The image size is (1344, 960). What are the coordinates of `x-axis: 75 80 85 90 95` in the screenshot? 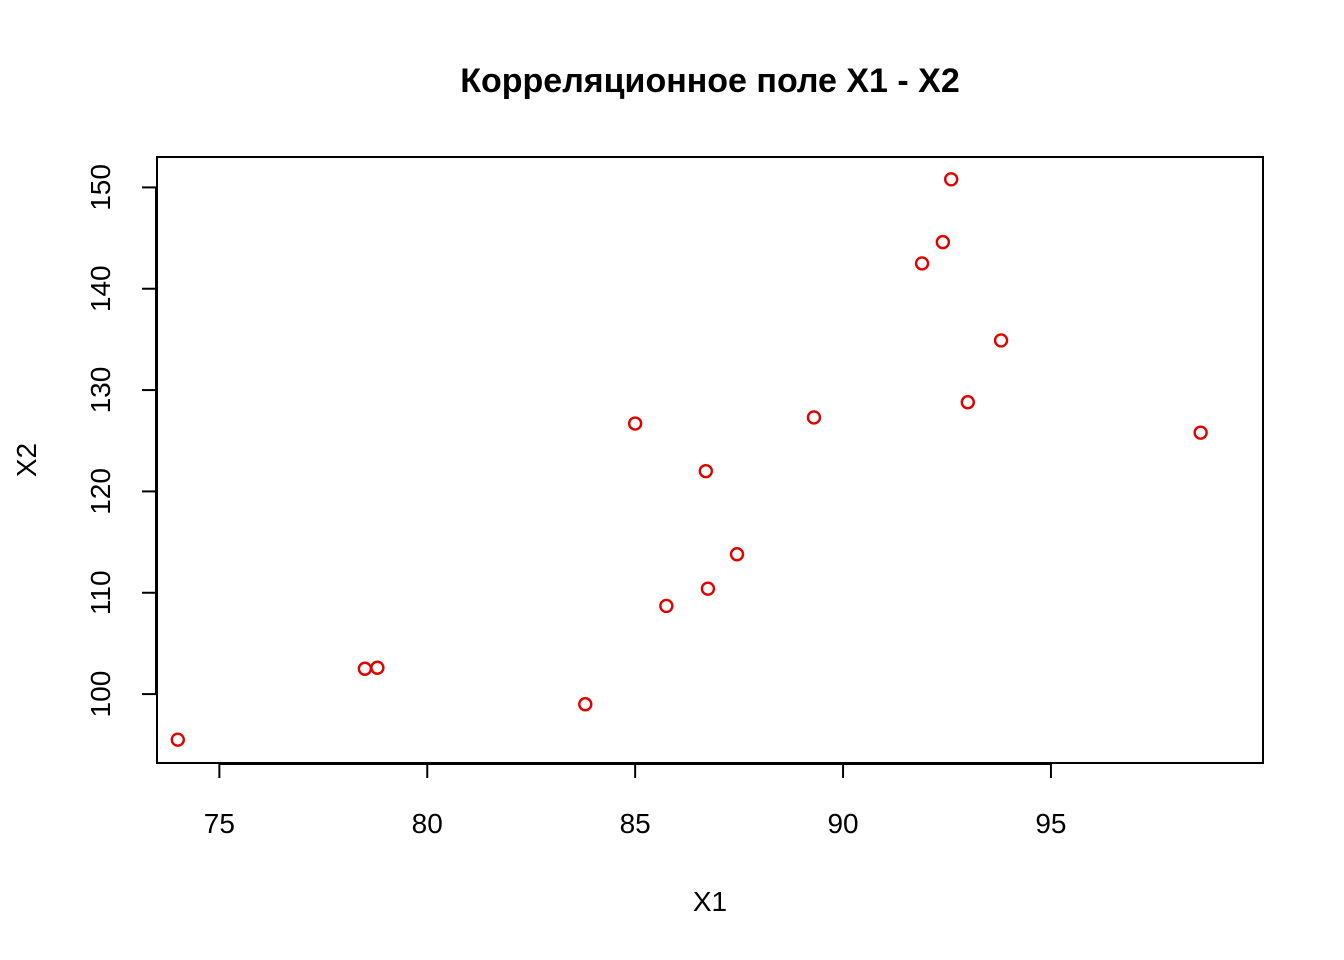 It's located at (635, 801).